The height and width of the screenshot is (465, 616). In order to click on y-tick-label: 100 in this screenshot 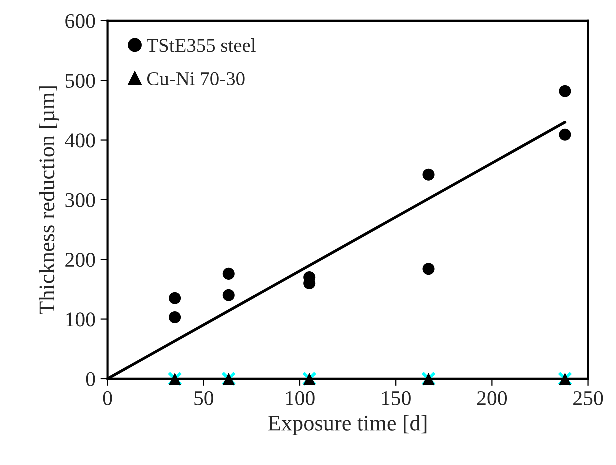, I will do `click(81, 319)`.